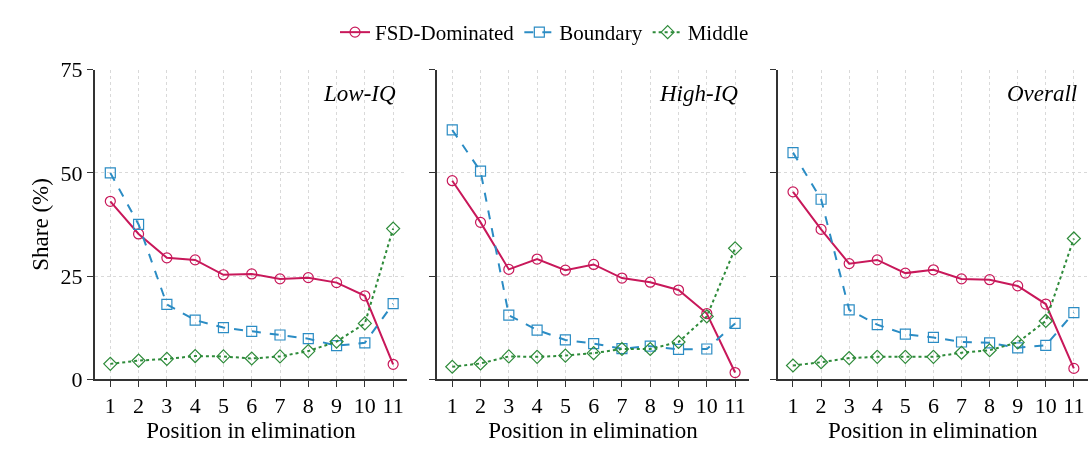 This screenshot has height=465, width=1089. I want to click on text: High-IQ, so click(699, 93).